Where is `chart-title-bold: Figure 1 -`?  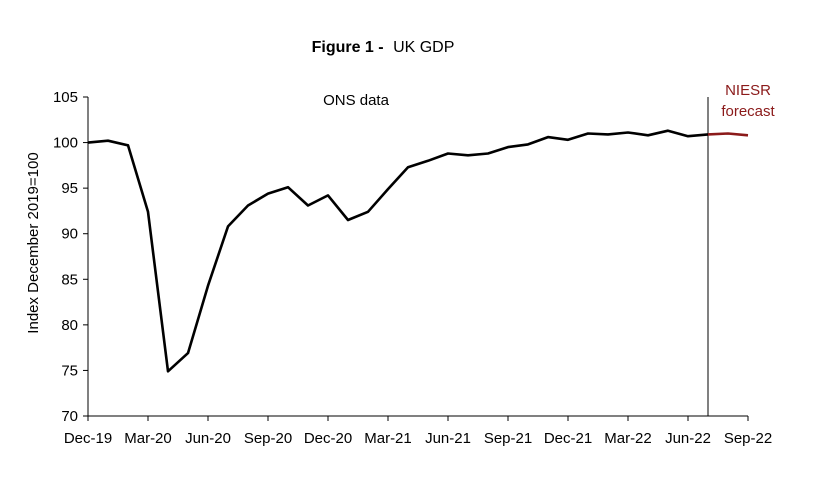 chart-title-bold: Figure 1 - is located at coordinates (348, 47).